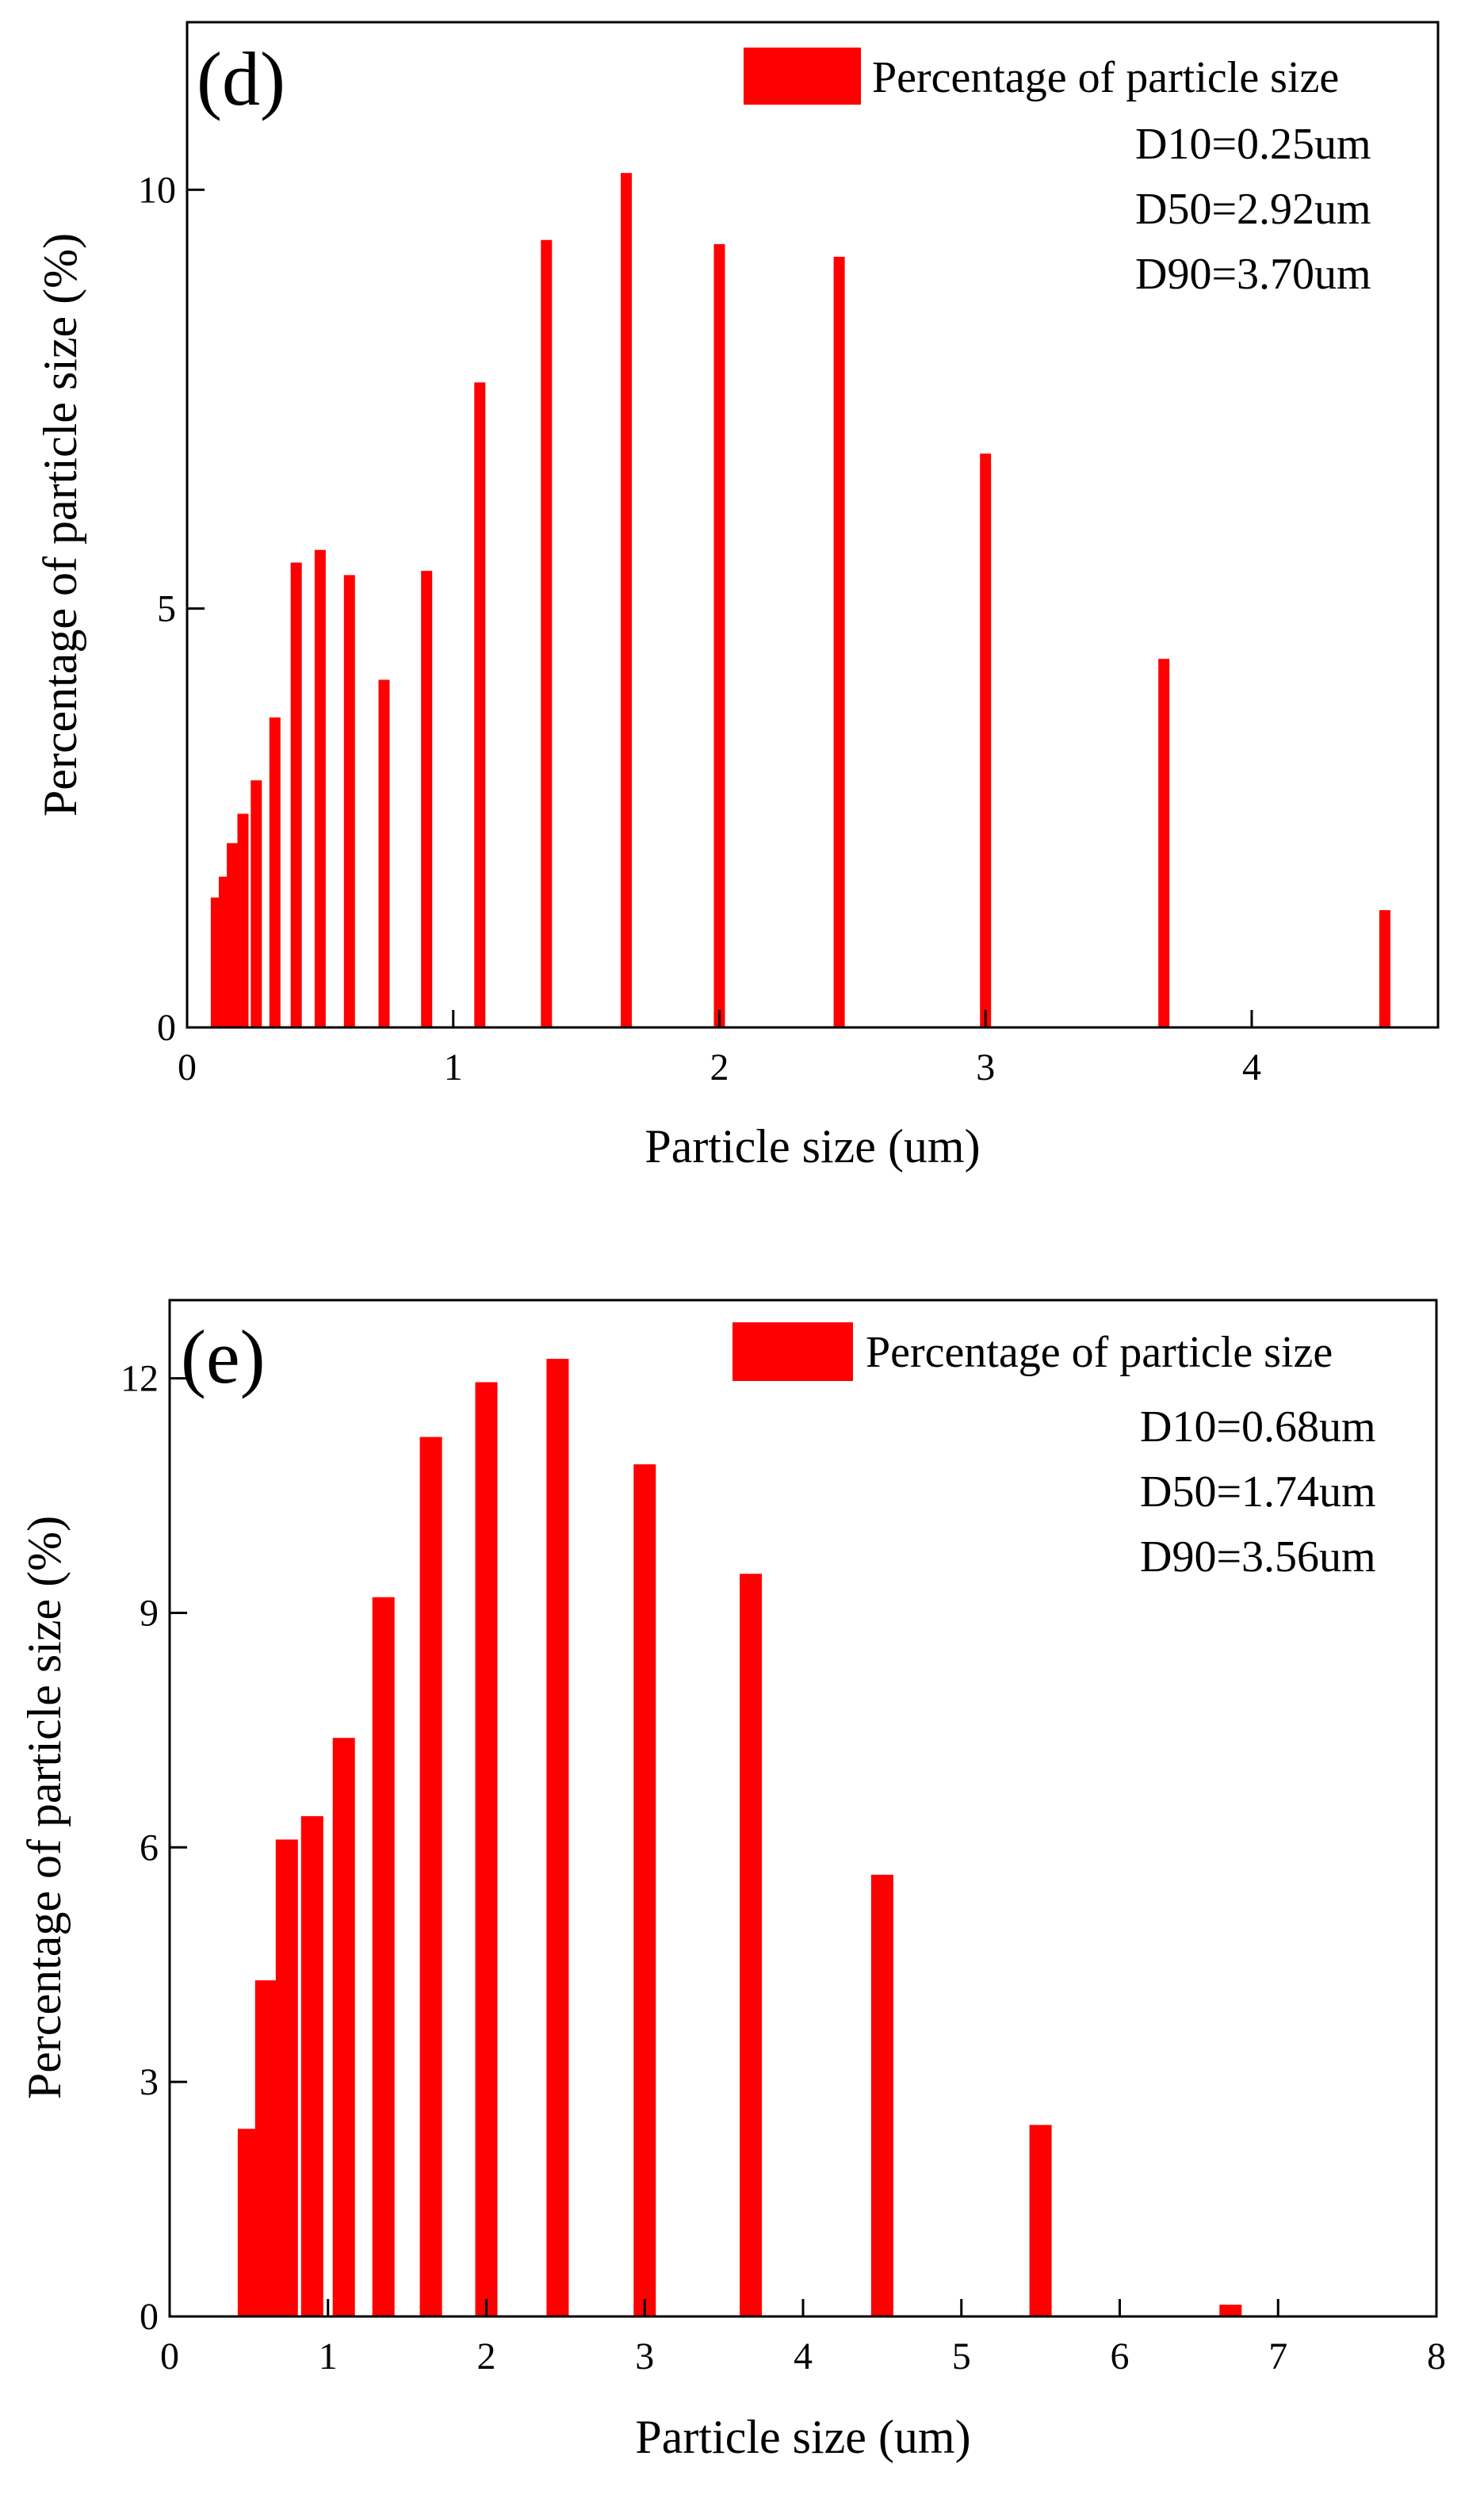  Describe the element at coordinates (1251, 1067) in the screenshot. I see `x-tick-label-d-4: 4` at that location.